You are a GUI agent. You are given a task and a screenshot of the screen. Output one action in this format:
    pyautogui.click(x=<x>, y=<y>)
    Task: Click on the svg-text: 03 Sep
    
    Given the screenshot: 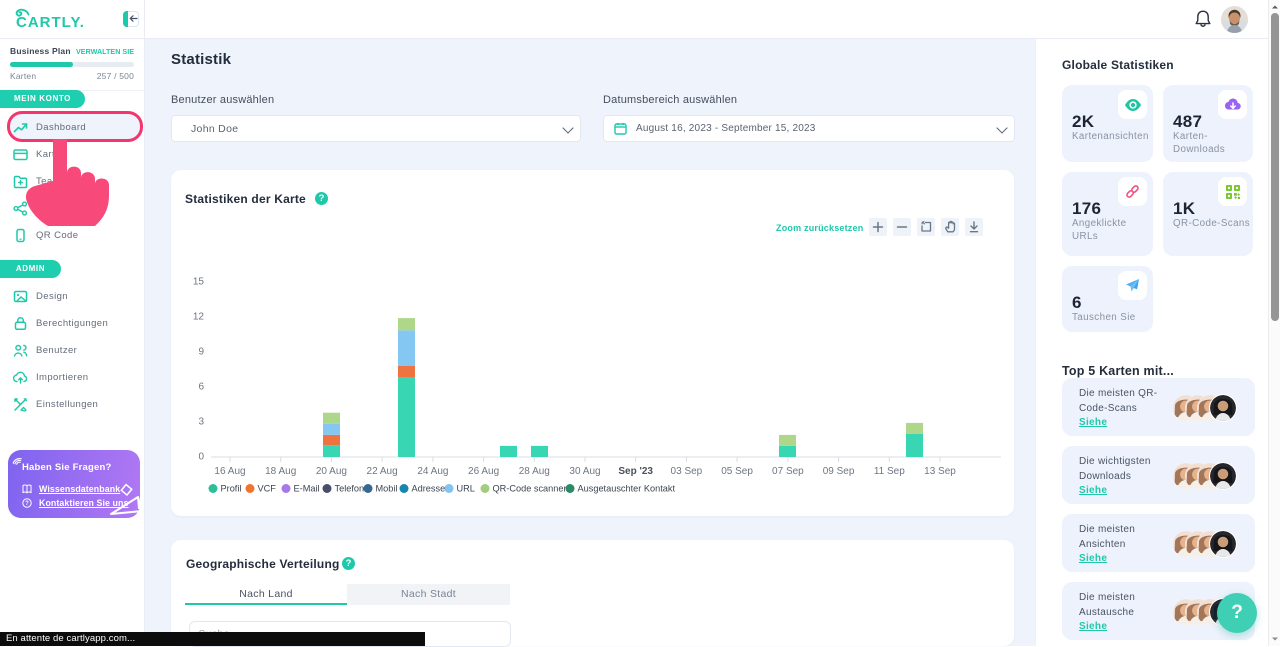 What is the action you would take?
    pyautogui.click(x=687, y=471)
    